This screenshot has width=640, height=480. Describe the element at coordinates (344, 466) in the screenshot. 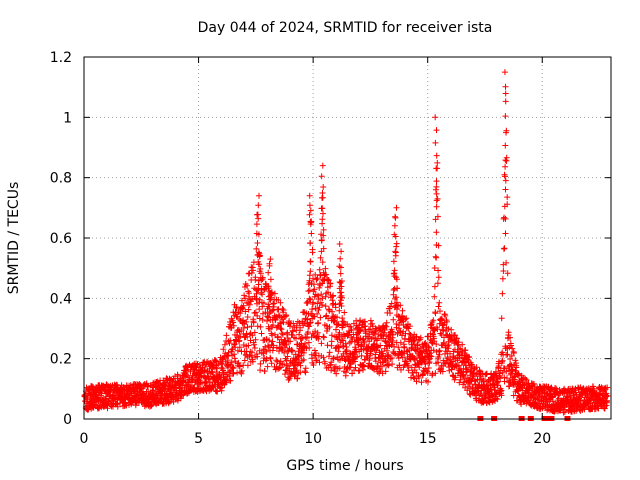

I see `x-axis-title: GPS time / hours` at that location.